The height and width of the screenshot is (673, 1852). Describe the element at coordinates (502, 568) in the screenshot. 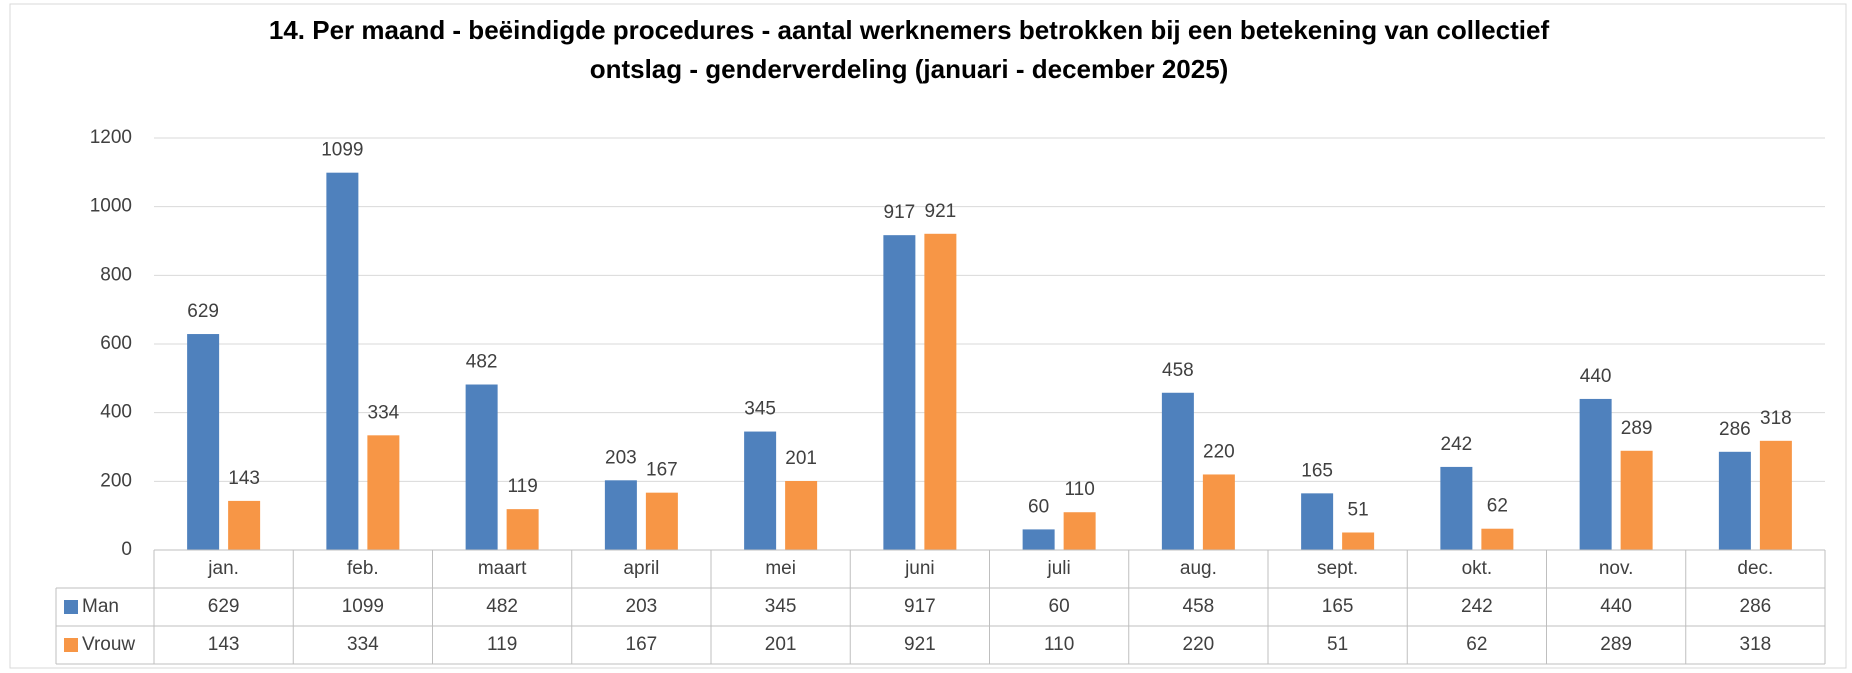

I see `x-tick-label: maart` at that location.